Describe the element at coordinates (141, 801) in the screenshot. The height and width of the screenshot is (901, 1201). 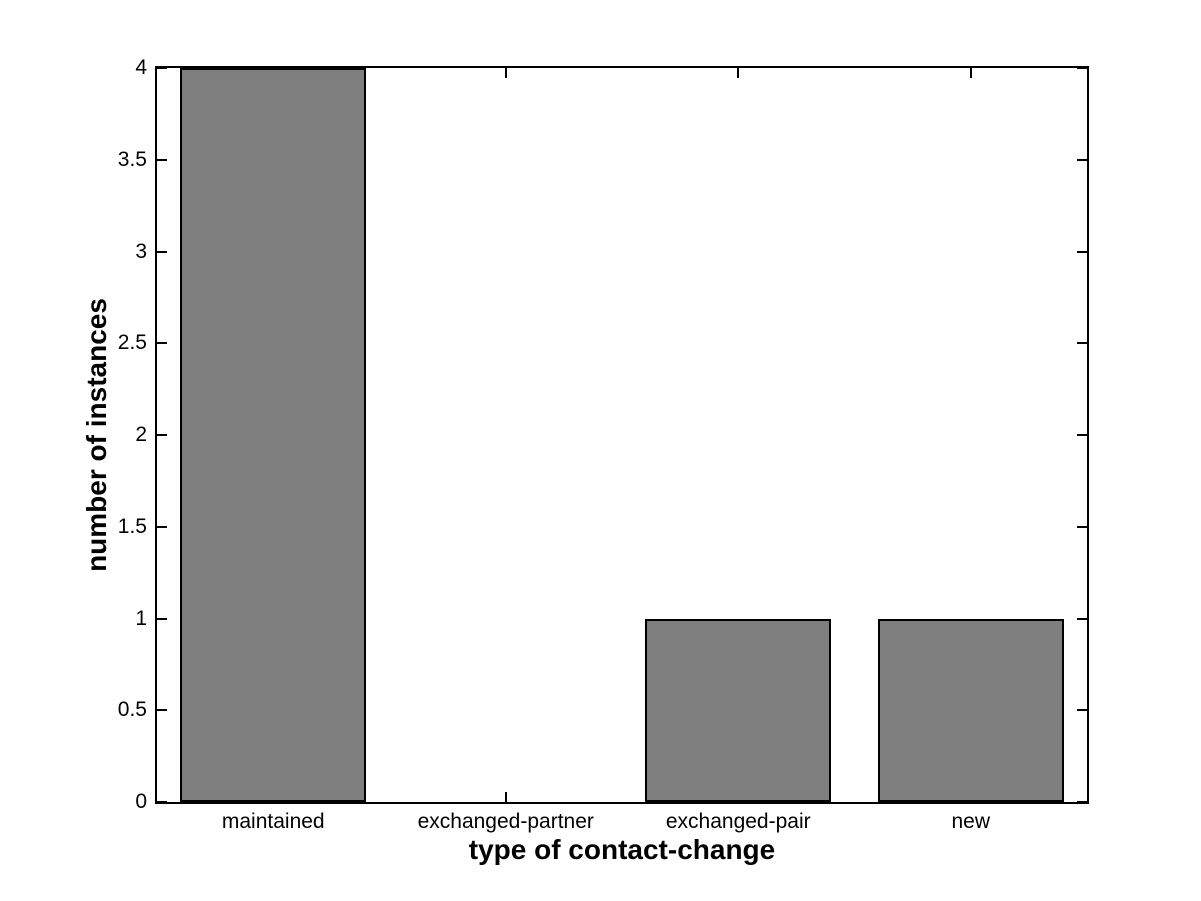
I see `y-tick-label: 0` at that location.